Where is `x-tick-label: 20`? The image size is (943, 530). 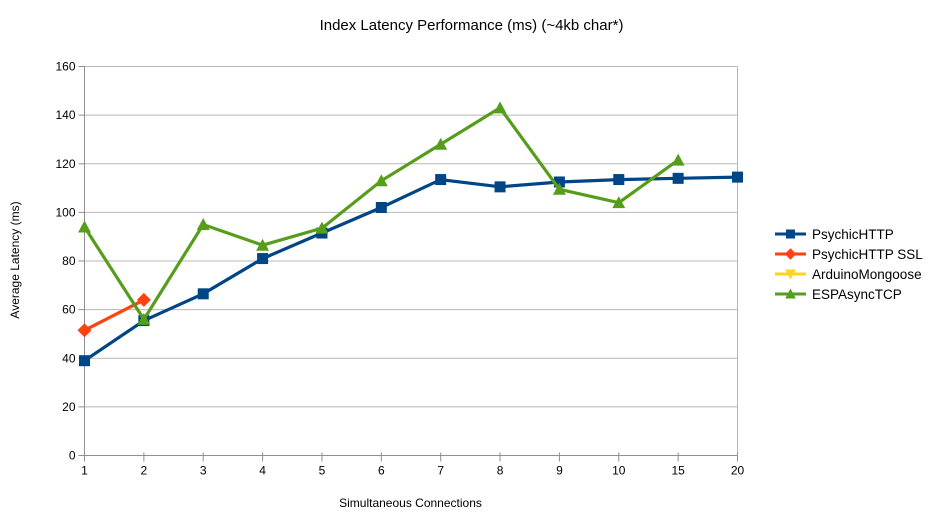
x-tick-label: 20 is located at coordinates (738, 471).